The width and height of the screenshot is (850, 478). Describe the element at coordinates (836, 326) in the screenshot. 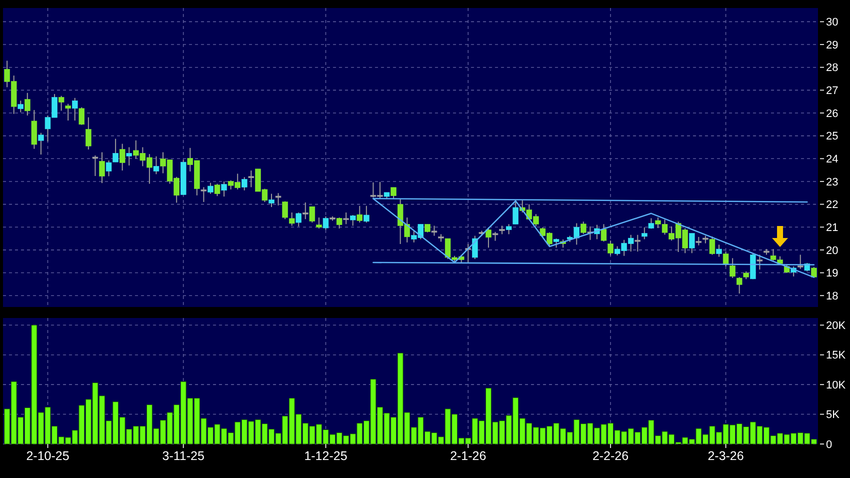

I see `y-tick-label: 20K` at that location.